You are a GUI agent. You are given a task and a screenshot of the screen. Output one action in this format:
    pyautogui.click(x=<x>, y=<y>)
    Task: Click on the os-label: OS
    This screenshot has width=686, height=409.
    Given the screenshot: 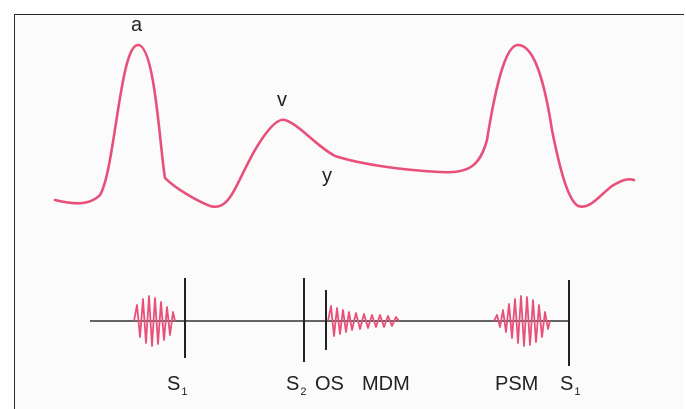 What is the action you would take?
    pyautogui.click(x=329, y=384)
    